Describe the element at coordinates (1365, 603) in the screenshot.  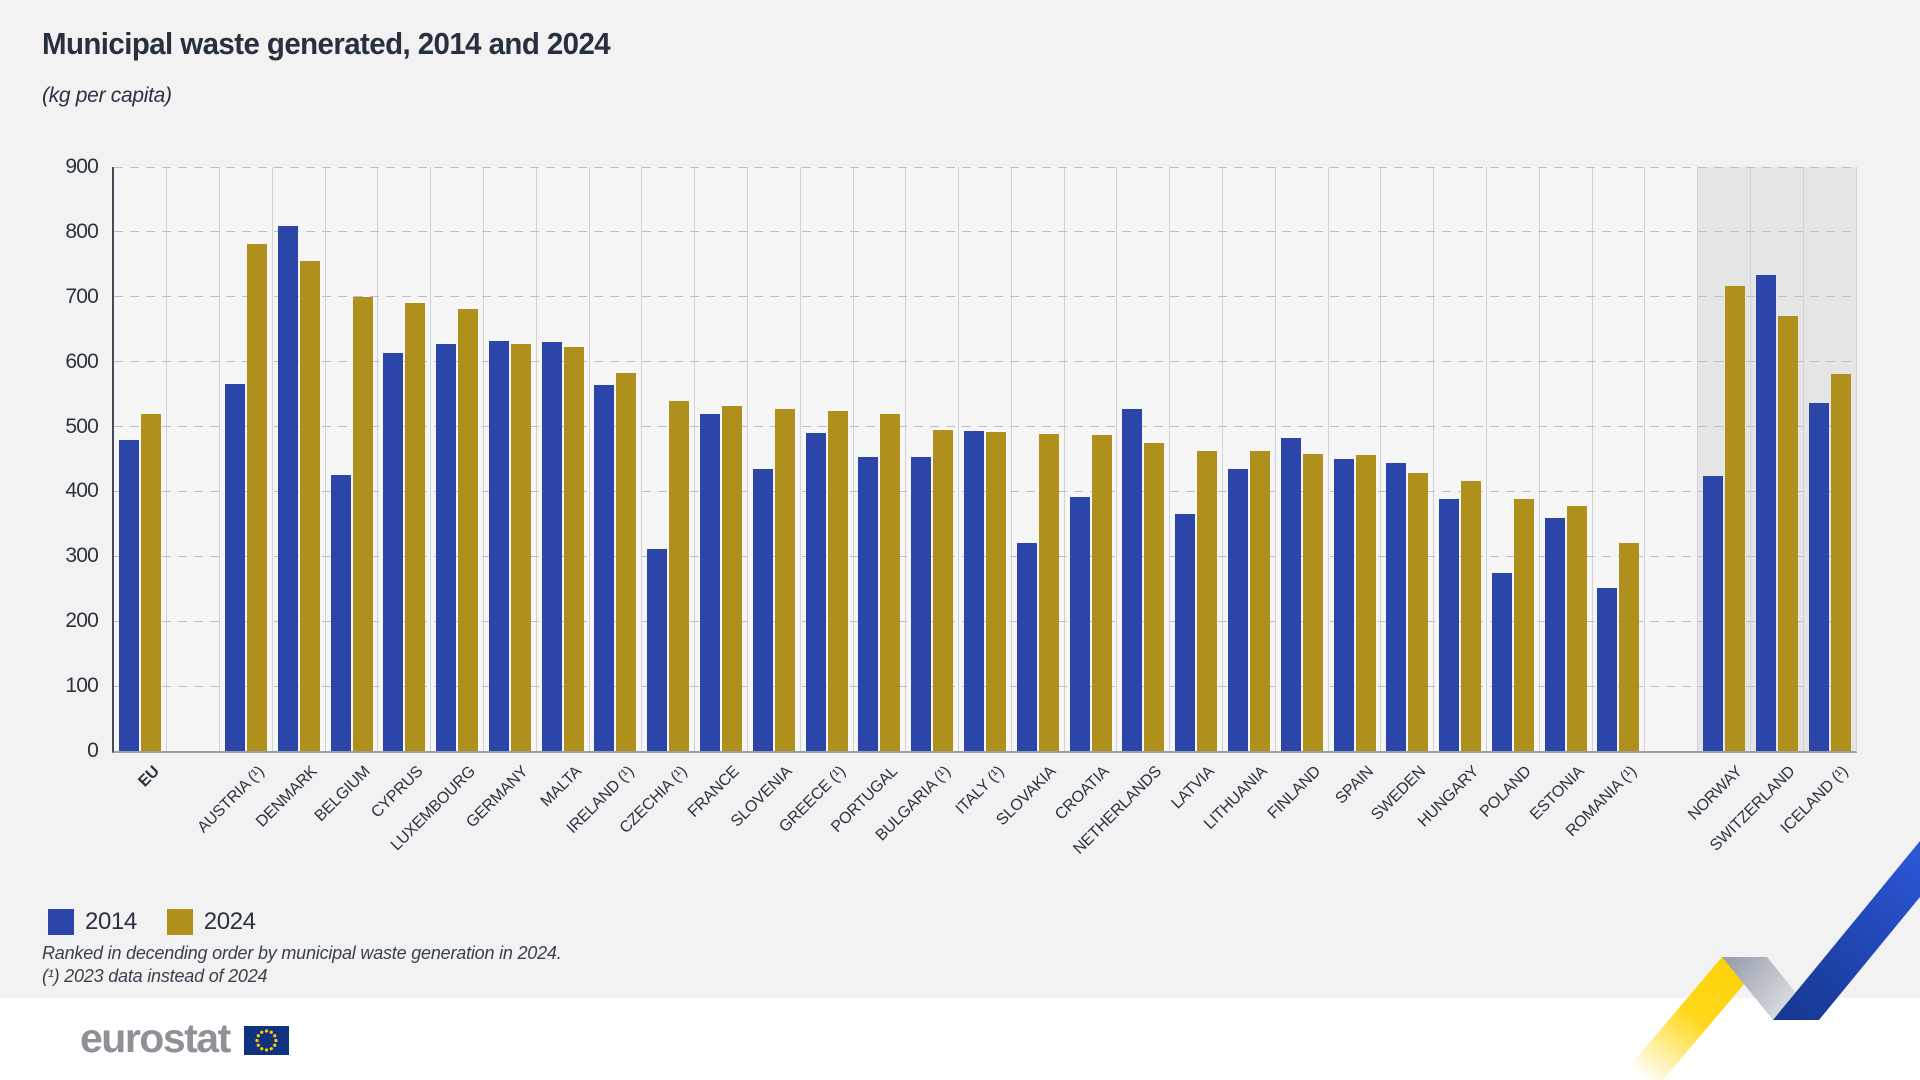
I see `bar-2024-spain` at that location.